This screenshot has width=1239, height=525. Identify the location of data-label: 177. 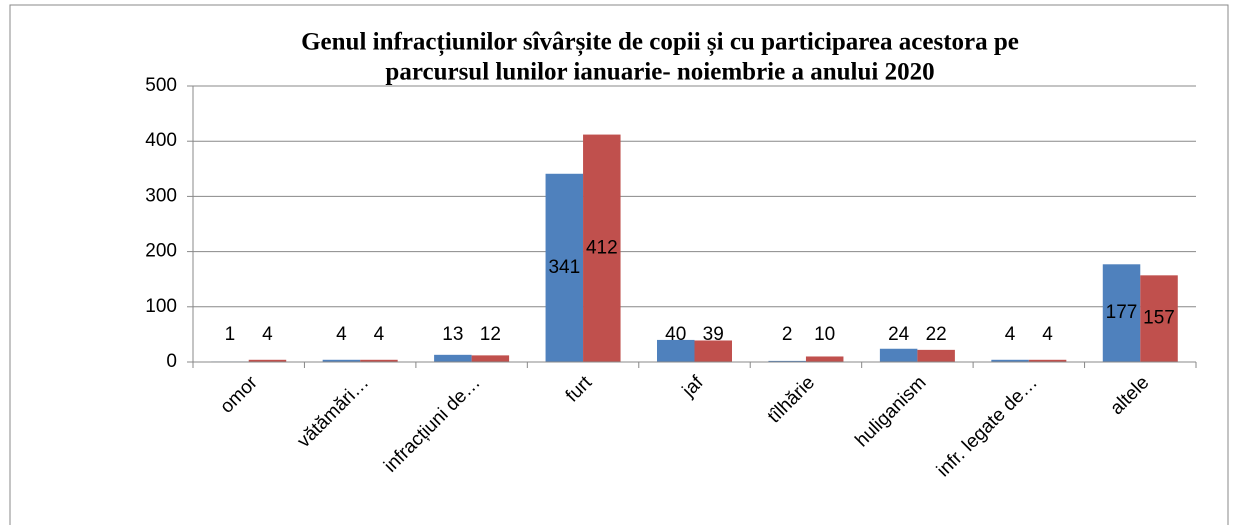
(1122, 312).